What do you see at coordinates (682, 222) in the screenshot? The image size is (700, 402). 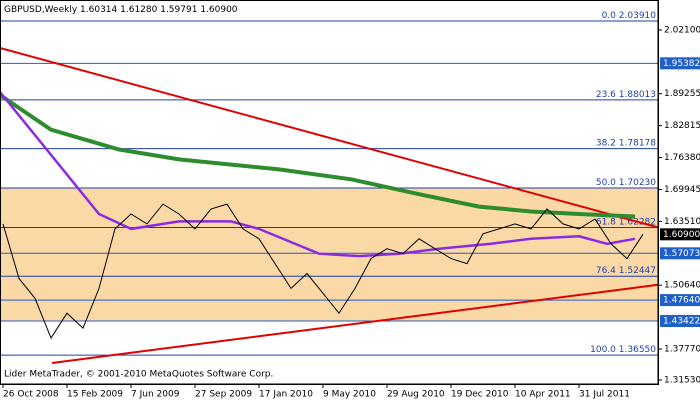 I see `y-tick-label: 1.63510` at bounding box center [682, 222].